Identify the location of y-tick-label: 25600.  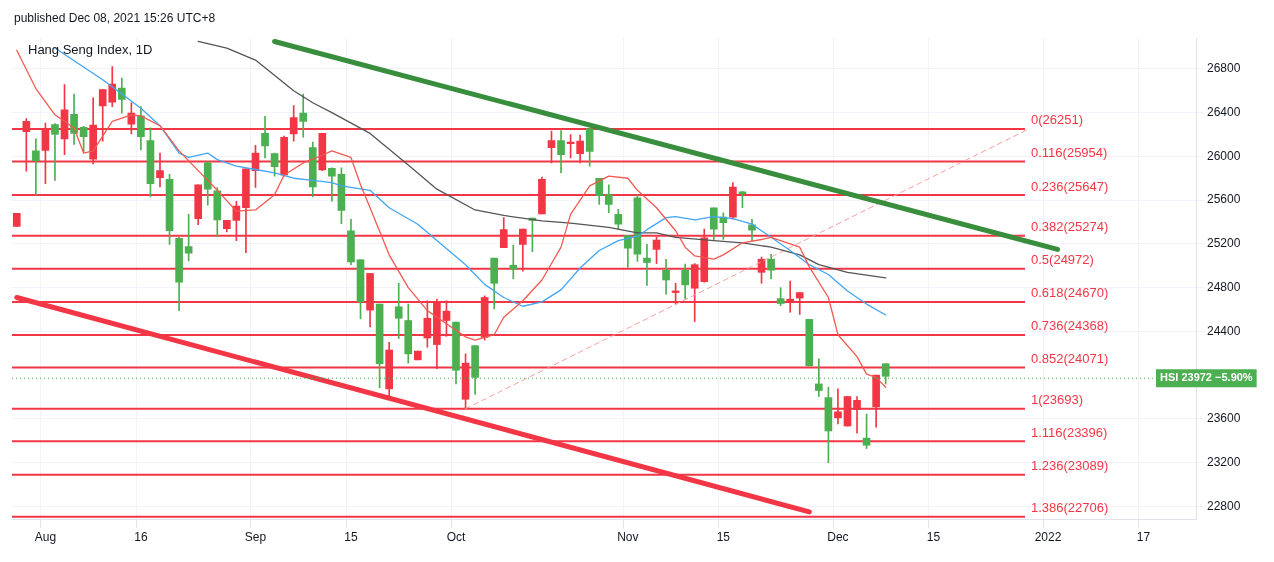
(1224, 199).